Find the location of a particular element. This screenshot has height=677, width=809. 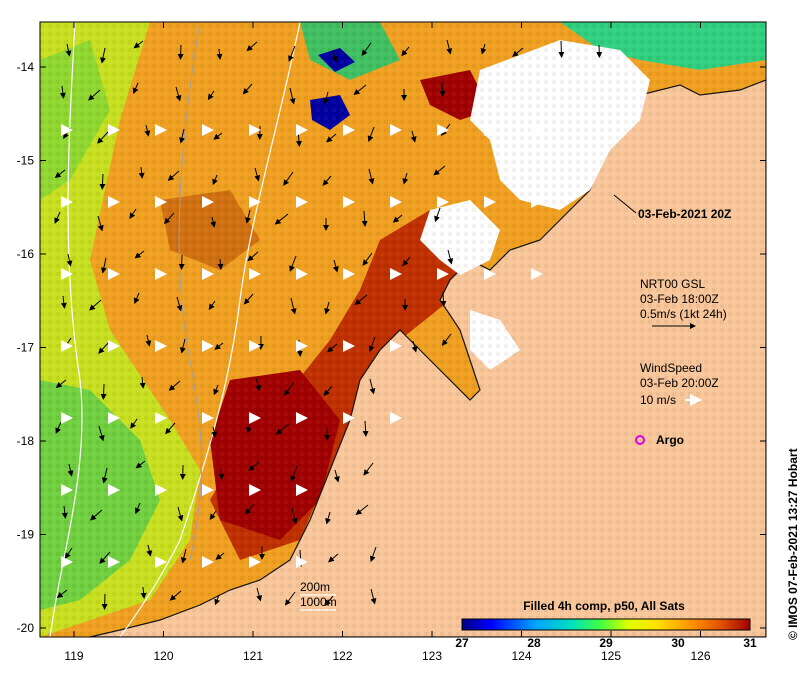

argo-legend-label: Argo is located at coordinates (670, 440).